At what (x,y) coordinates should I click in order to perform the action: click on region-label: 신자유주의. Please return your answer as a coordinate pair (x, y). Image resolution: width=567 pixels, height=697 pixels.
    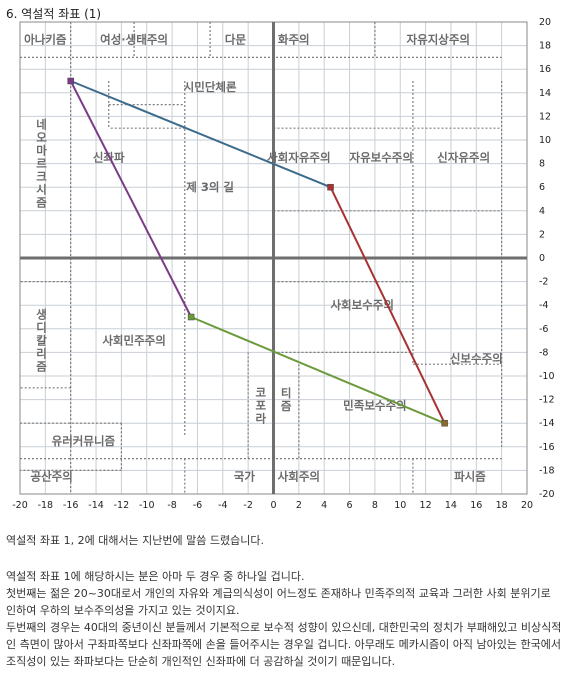
    Looking at the image, I should click on (463, 158).